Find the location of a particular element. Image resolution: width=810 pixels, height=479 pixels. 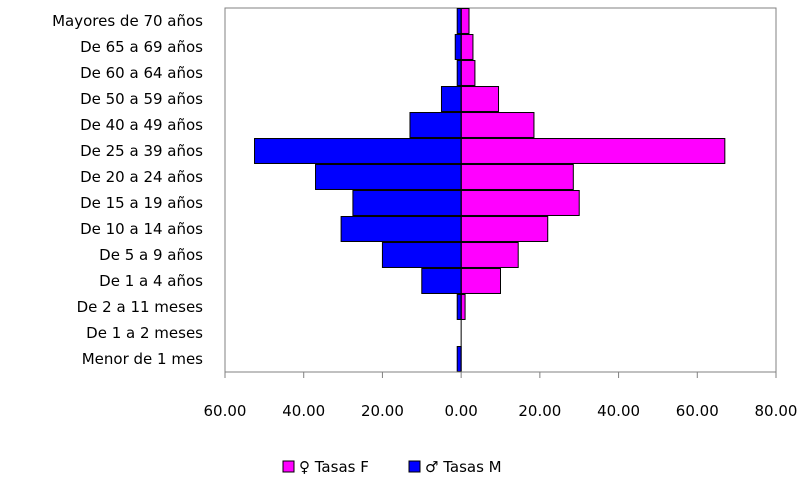

category-label: De 1 a 2 meses is located at coordinates (144, 333).